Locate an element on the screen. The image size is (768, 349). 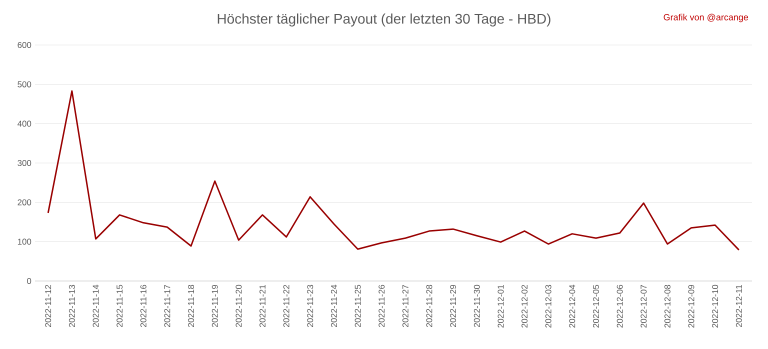
x-tick-label: 2022-11-16 is located at coordinates (143, 305).